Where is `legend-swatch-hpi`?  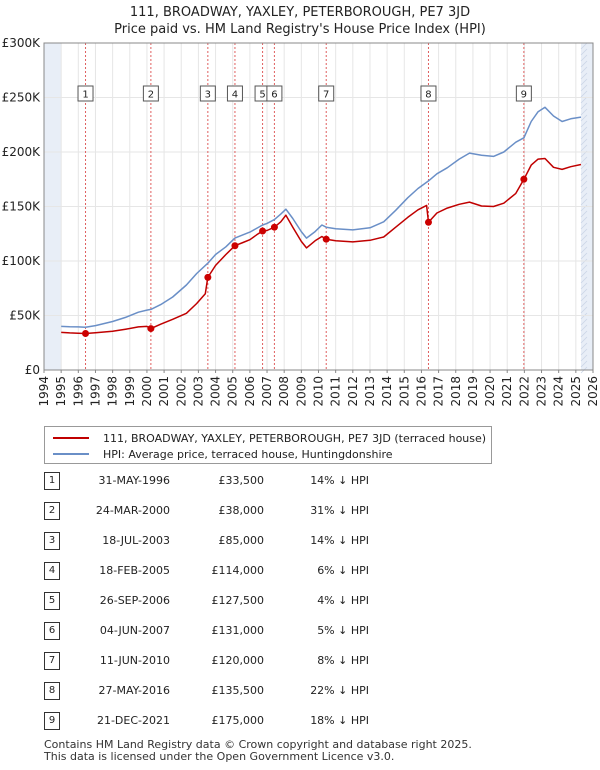
legend-swatch-hpi is located at coordinates (71, 454).